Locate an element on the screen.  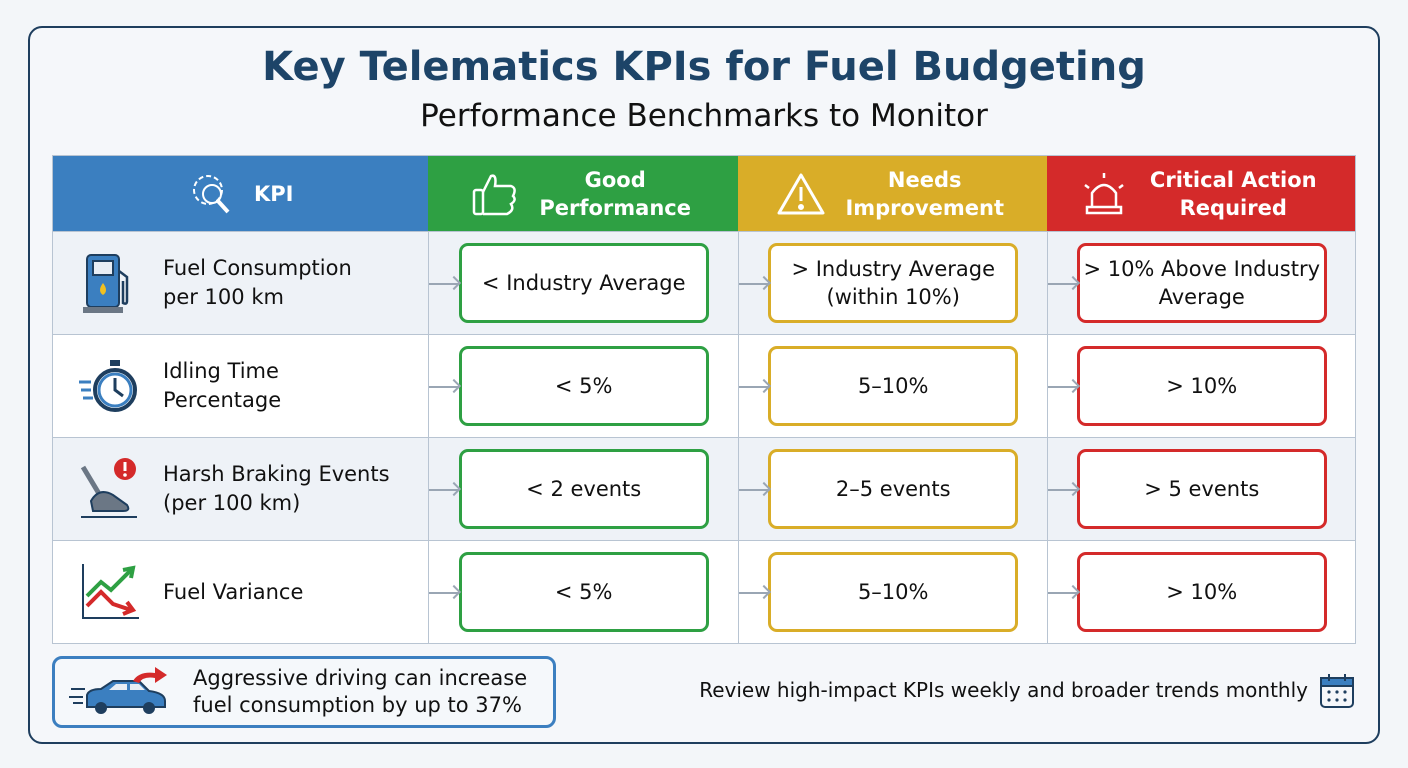
good-value: < 2 events is located at coordinates (583, 489).